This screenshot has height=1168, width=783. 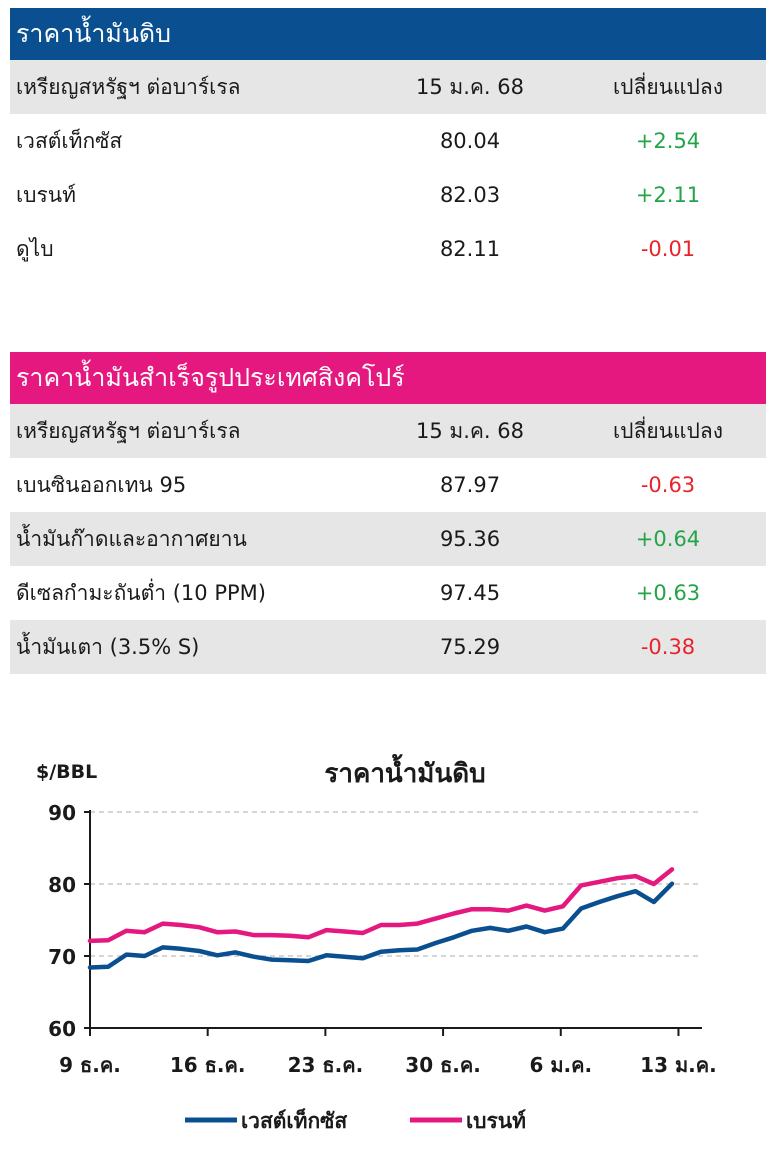 What do you see at coordinates (678, 1065) in the screenshot?
I see `x-tick-label: 13 ม.ค.` at bounding box center [678, 1065].